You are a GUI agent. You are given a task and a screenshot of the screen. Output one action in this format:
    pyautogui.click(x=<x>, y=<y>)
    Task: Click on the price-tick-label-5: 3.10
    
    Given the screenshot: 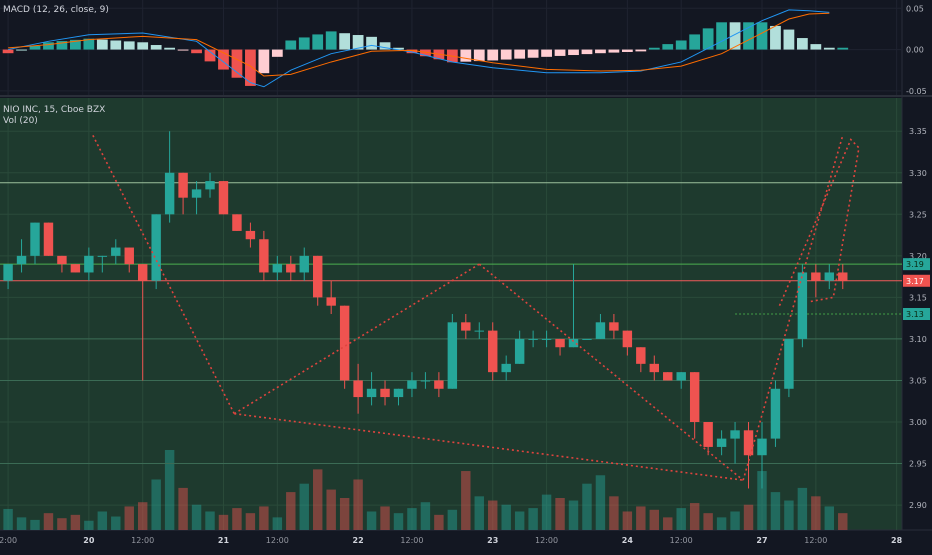 What is the action you would take?
    pyautogui.click(x=918, y=339)
    